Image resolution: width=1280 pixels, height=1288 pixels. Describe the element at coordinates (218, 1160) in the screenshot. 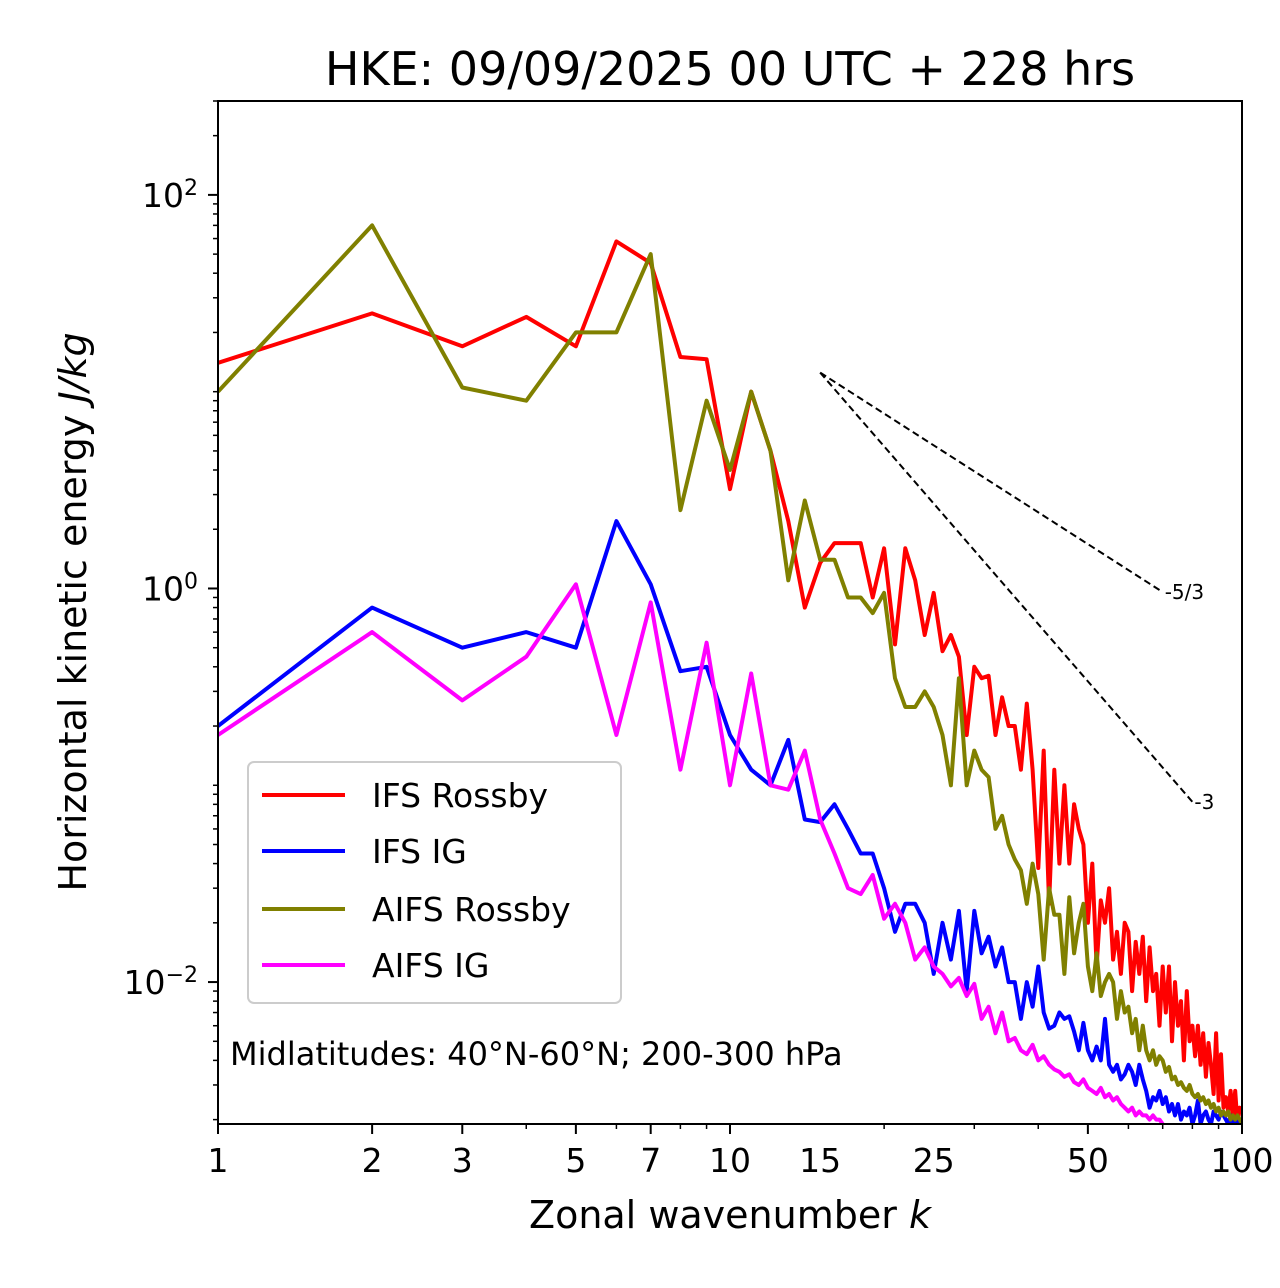

I see `x-tick-label: 1` at that location.